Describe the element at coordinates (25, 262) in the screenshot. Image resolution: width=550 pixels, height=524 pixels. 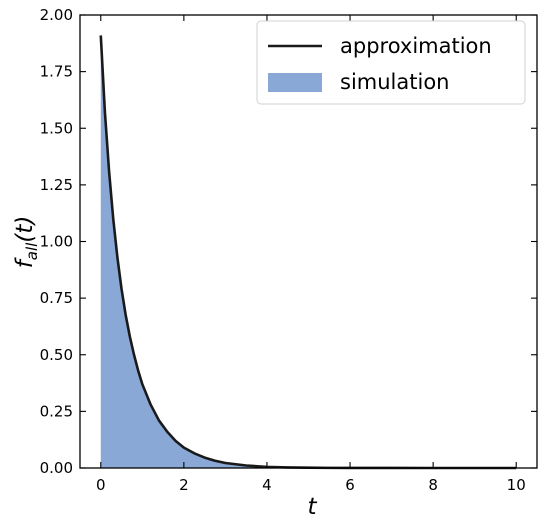
I see `y-axis-label-main: f` at that location.